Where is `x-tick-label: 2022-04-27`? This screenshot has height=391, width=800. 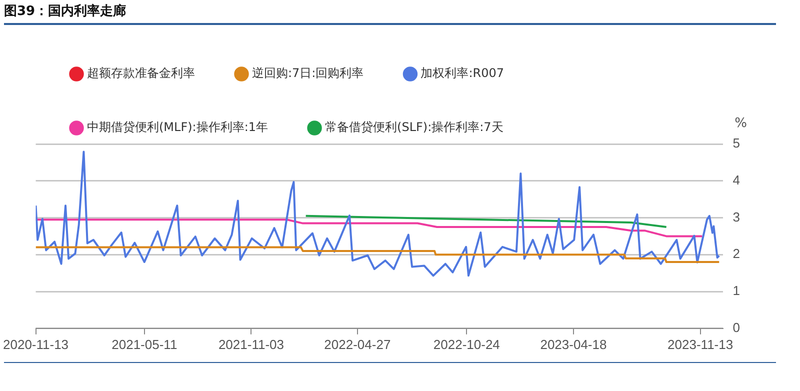
x-tick-label: 2022-04-27 is located at coordinates (357, 344).